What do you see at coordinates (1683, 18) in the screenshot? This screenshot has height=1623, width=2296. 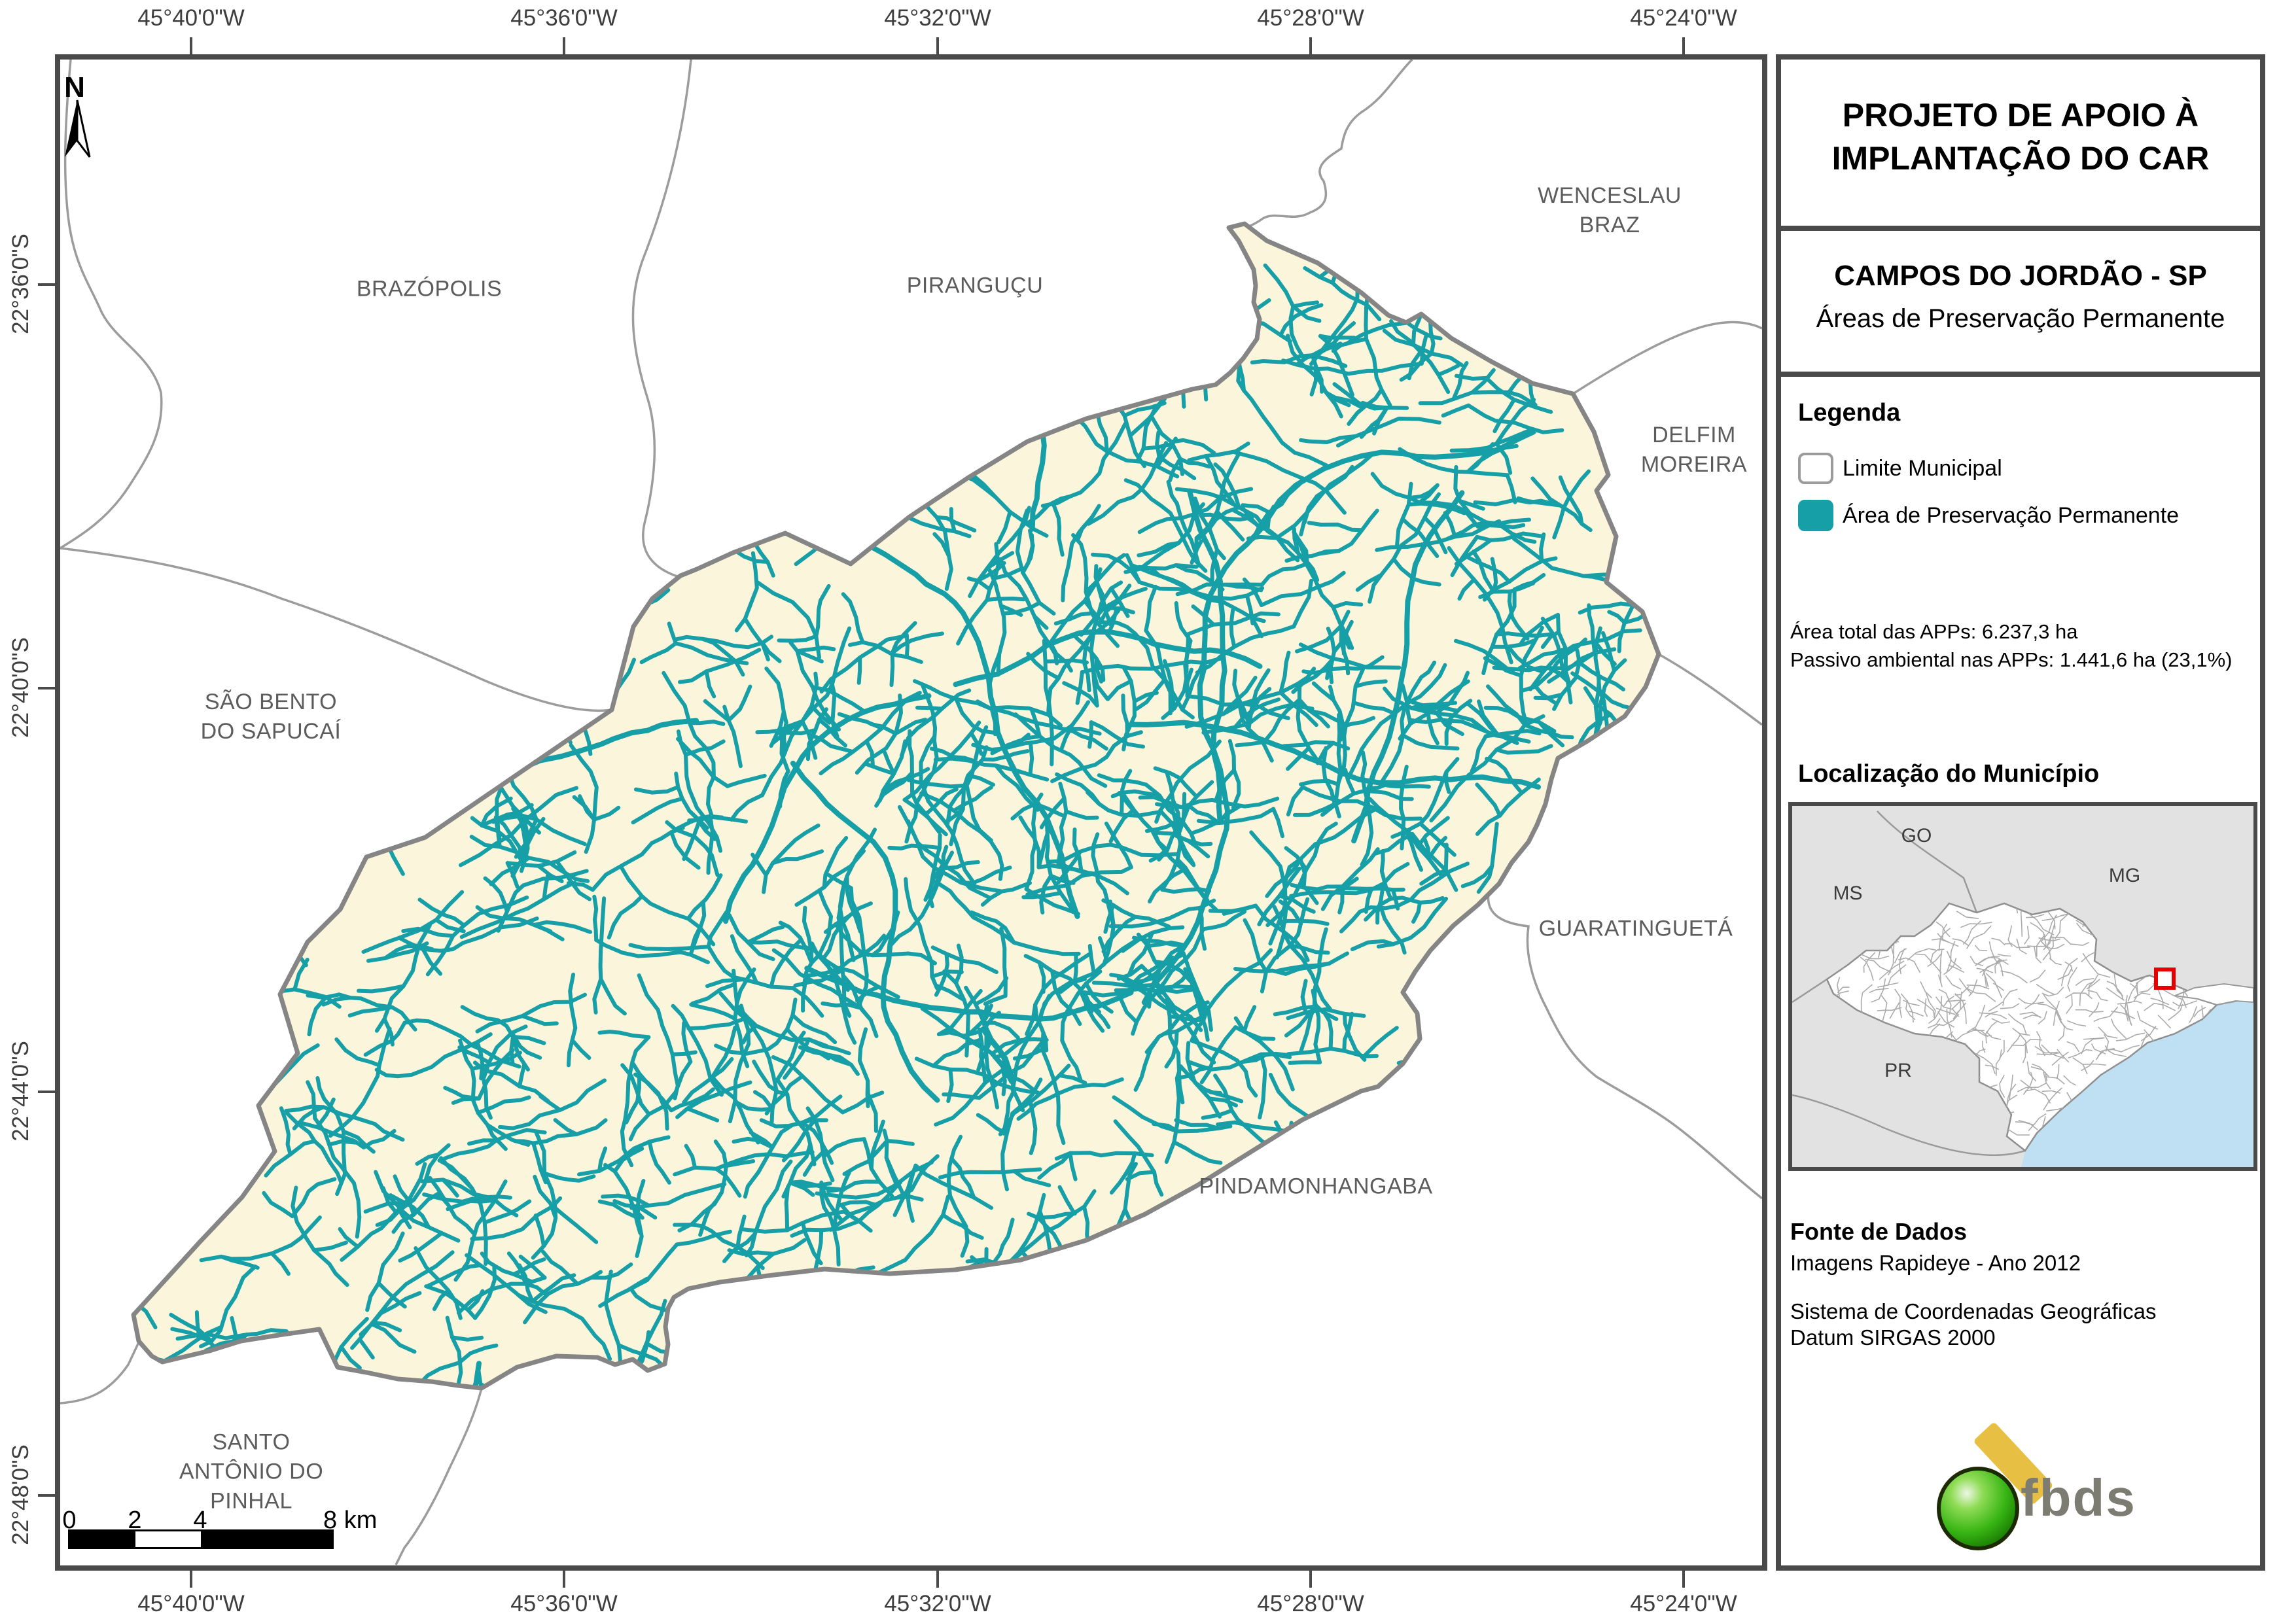 I see `lon-label-top: 45°24'0"W` at bounding box center [1683, 18].